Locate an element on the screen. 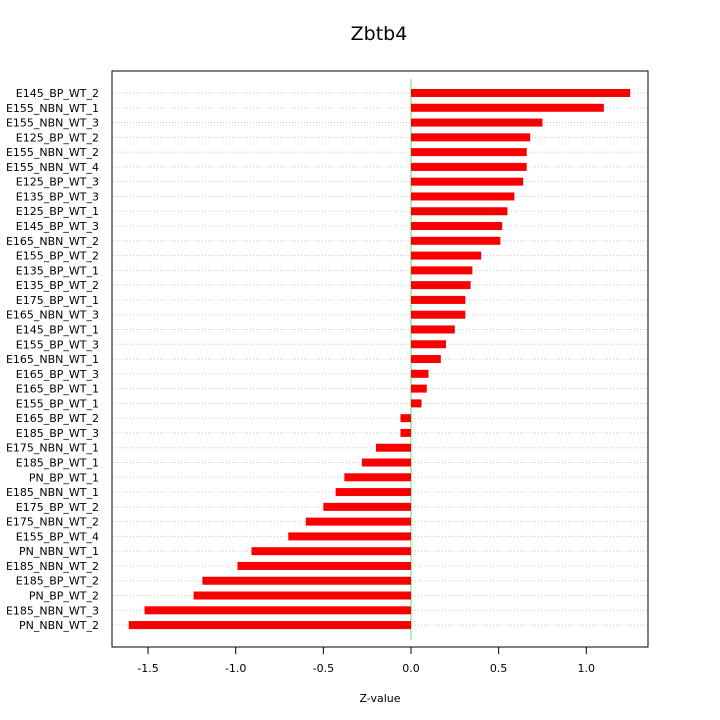  y-tick-label: E185_BP_WT_2 is located at coordinates (57, 581).